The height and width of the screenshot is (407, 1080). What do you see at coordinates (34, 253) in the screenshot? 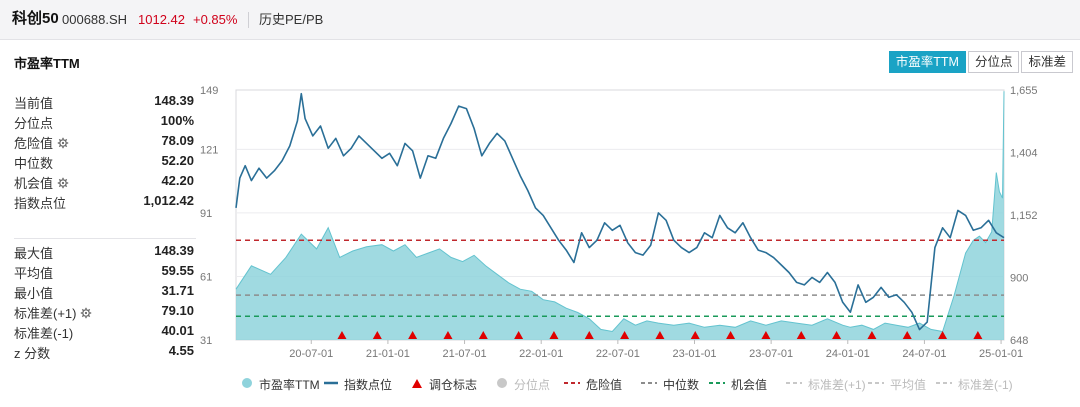
I see `stat-label: 最大值` at bounding box center [34, 253].